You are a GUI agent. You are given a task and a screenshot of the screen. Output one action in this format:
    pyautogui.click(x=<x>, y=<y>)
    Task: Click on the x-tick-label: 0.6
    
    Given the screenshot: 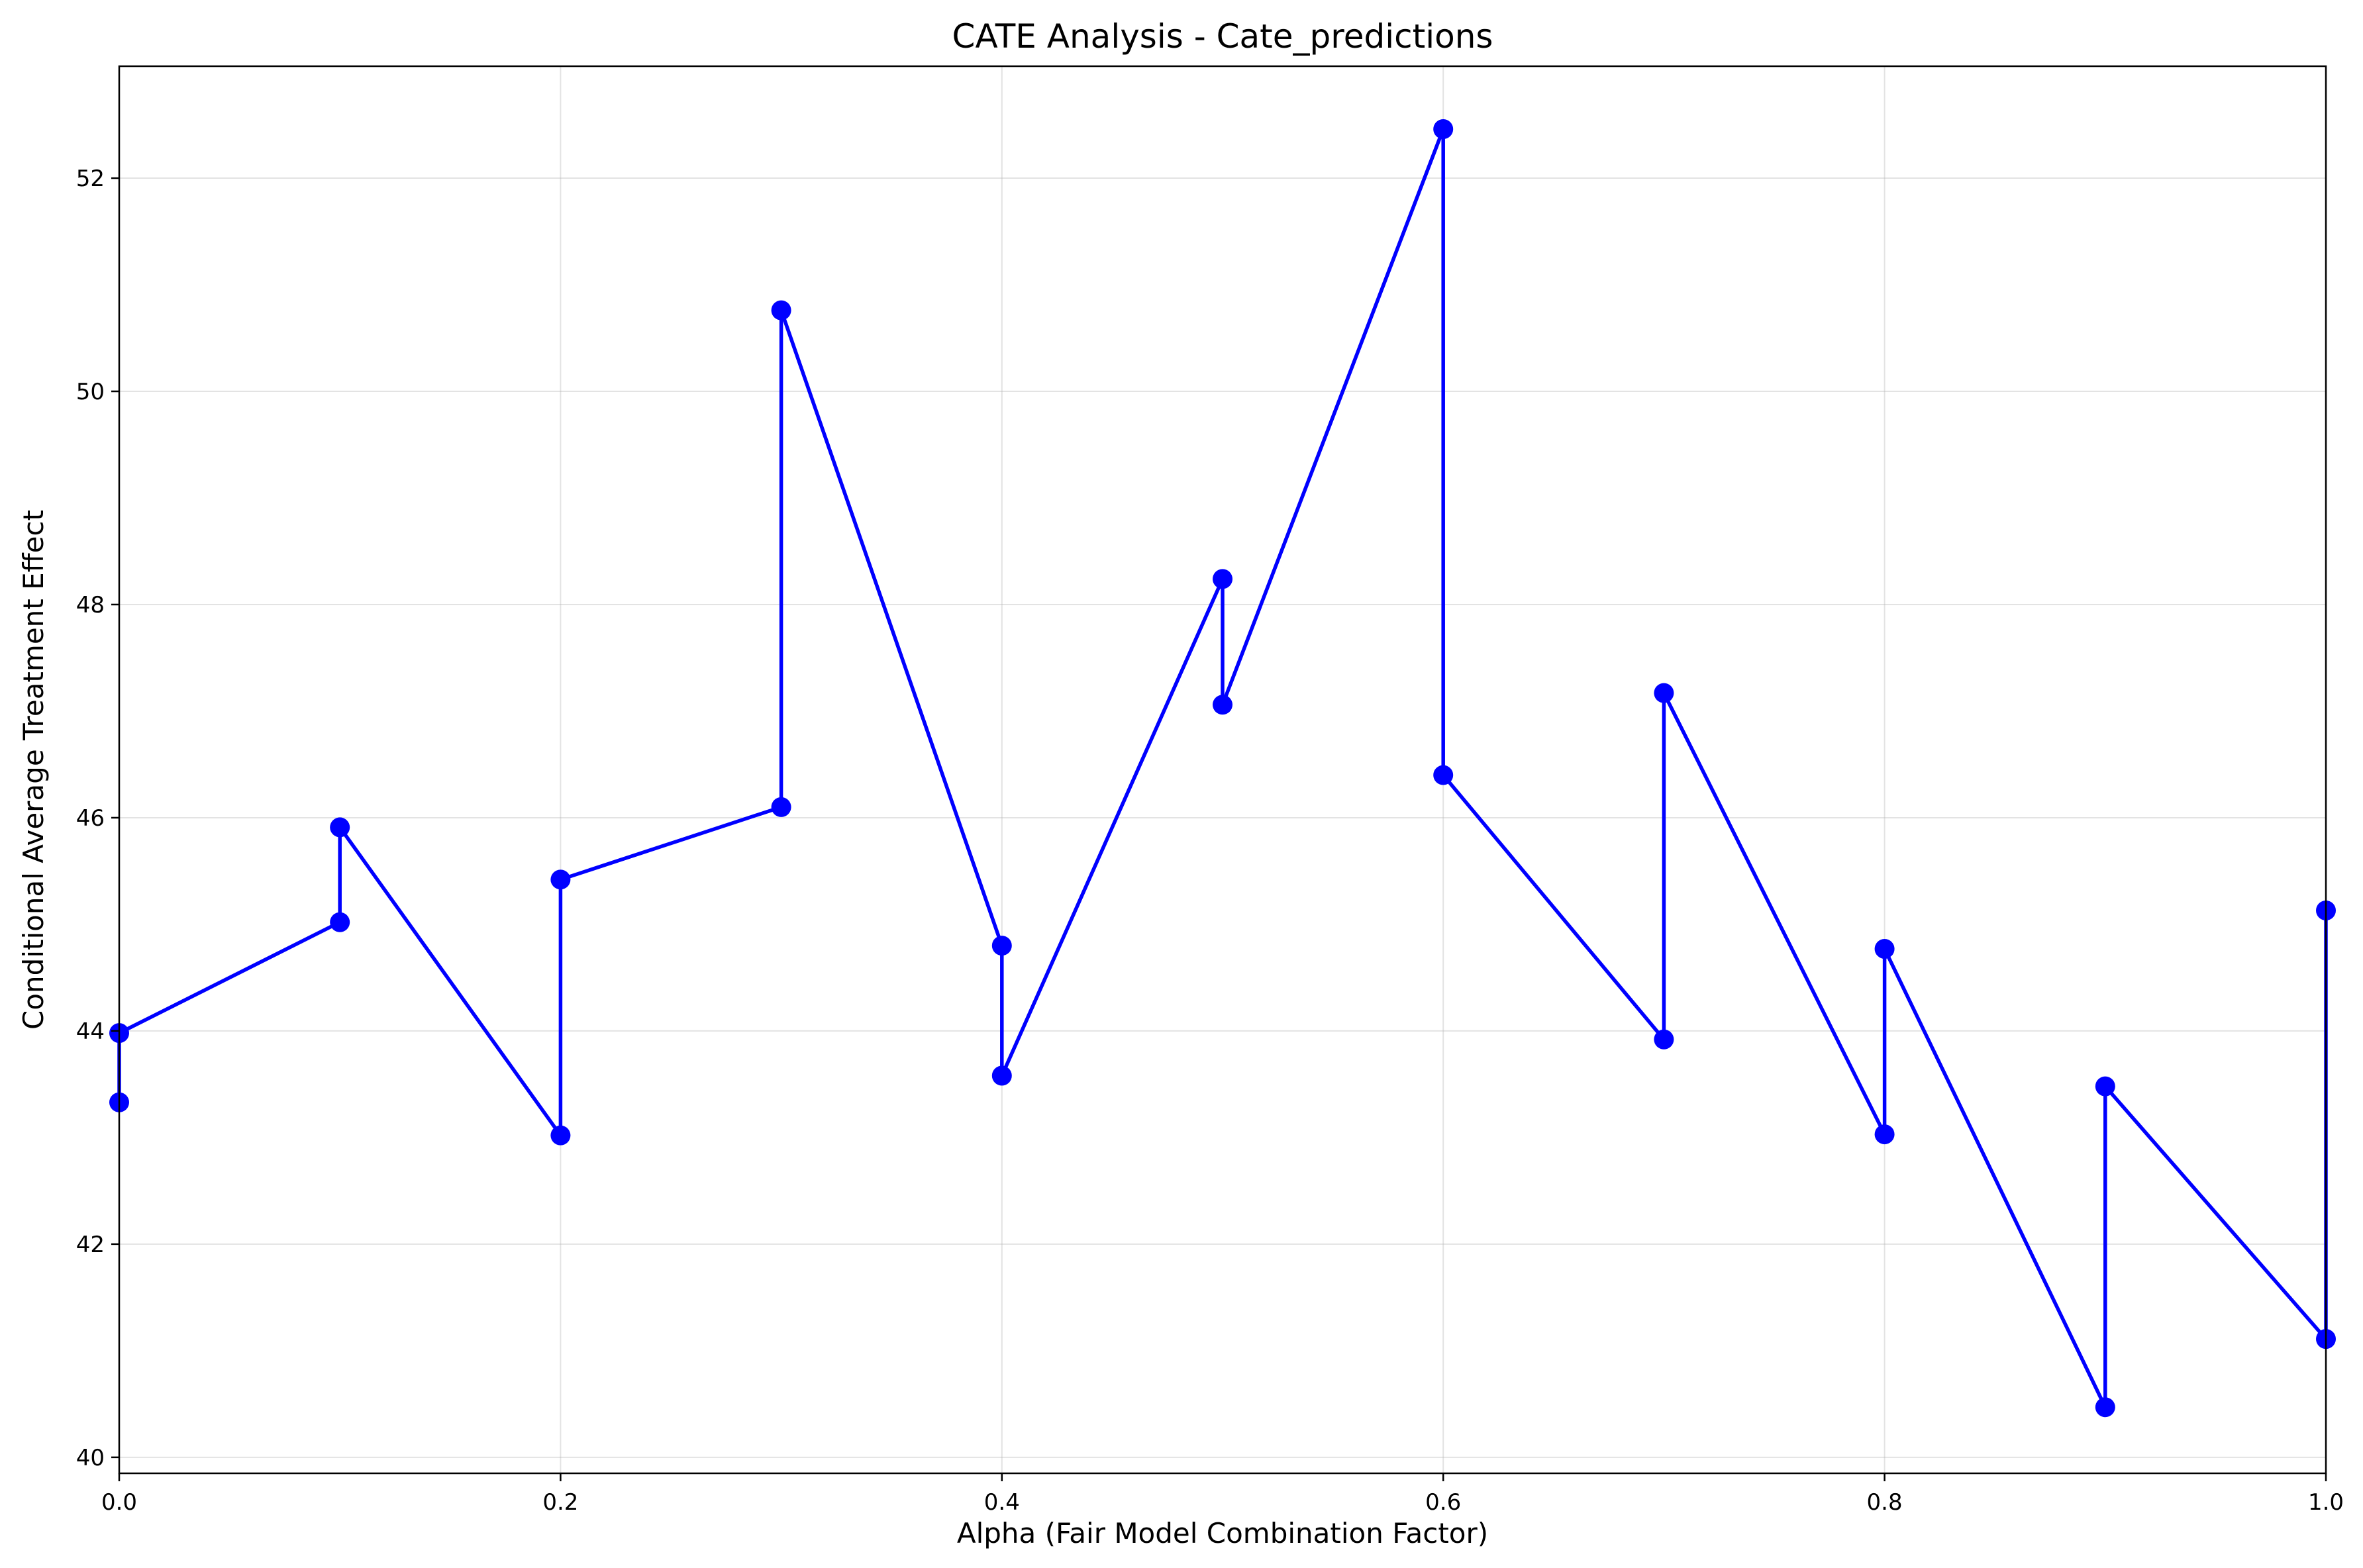 What is the action you would take?
    pyautogui.click(x=1443, y=1502)
    